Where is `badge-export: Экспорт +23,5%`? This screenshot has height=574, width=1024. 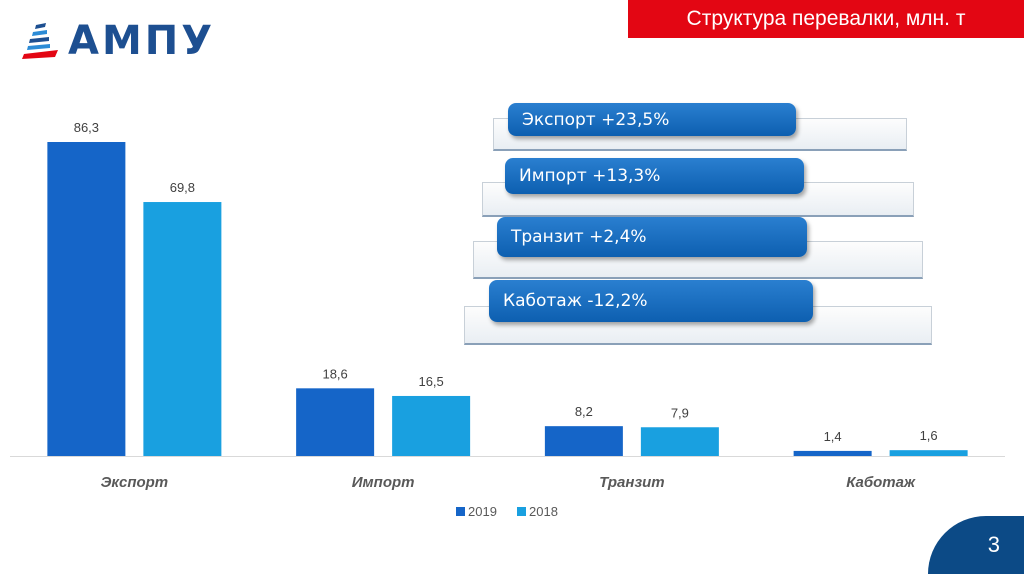 badge-export: Экспорт +23,5% is located at coordinates (652, 119).